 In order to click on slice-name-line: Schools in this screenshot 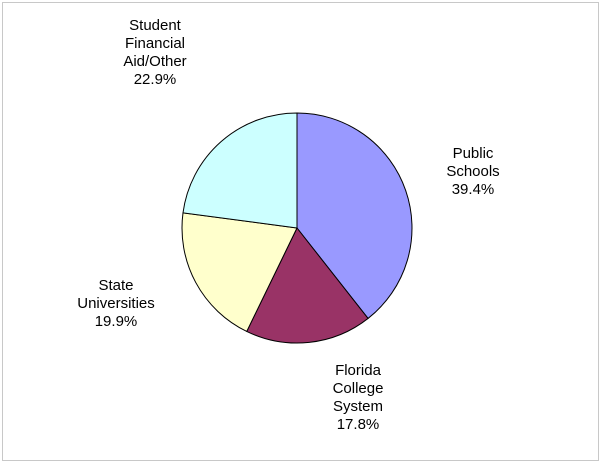, I will do `click(472, 171)`.